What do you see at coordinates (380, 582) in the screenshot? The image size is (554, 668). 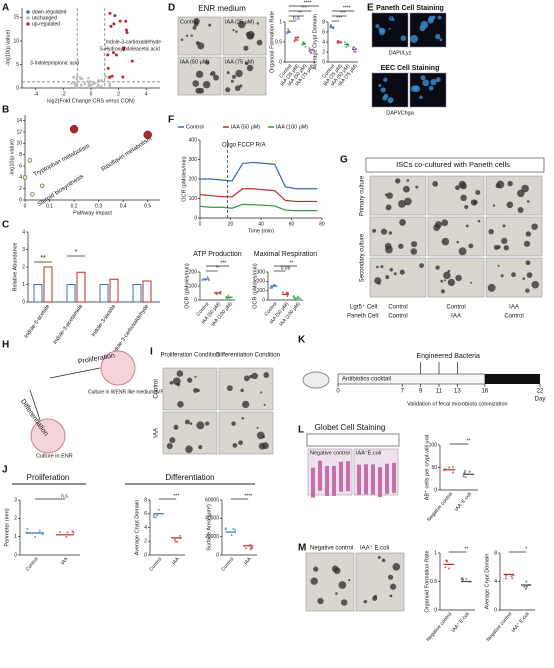 I see `micrograph` at bounding box center [380, 582].